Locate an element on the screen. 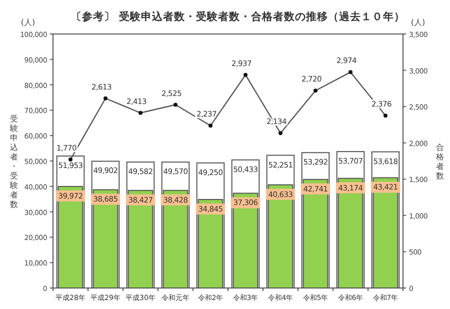  y2-axis-title: 合格者数 is located at coordinates (439, 161).